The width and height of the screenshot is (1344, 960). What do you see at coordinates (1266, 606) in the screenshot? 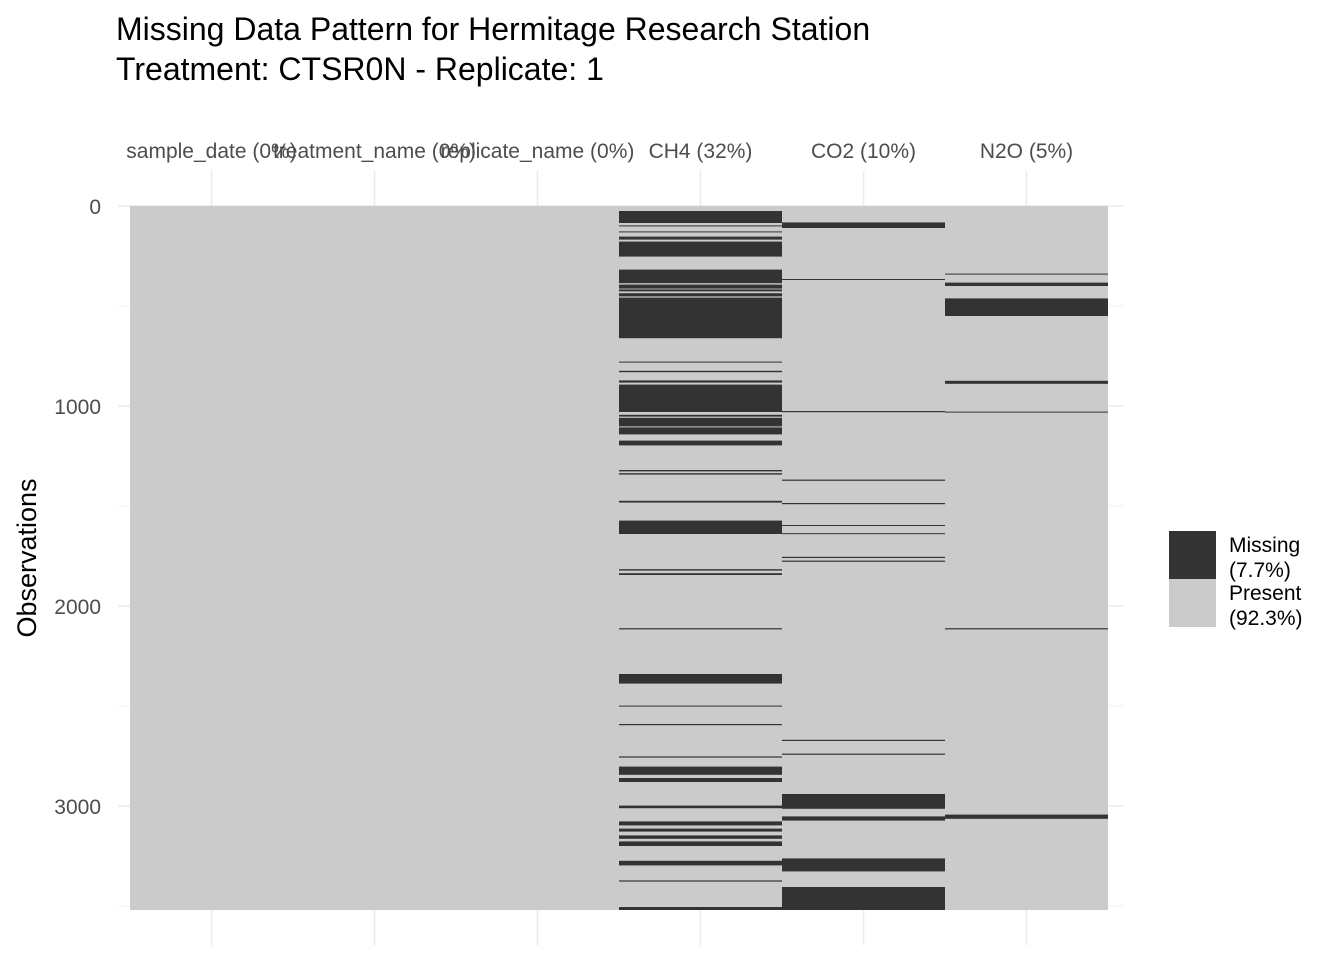
I see `legend-label-present: Present (92.3%)` at bounding box center [1266, 606].